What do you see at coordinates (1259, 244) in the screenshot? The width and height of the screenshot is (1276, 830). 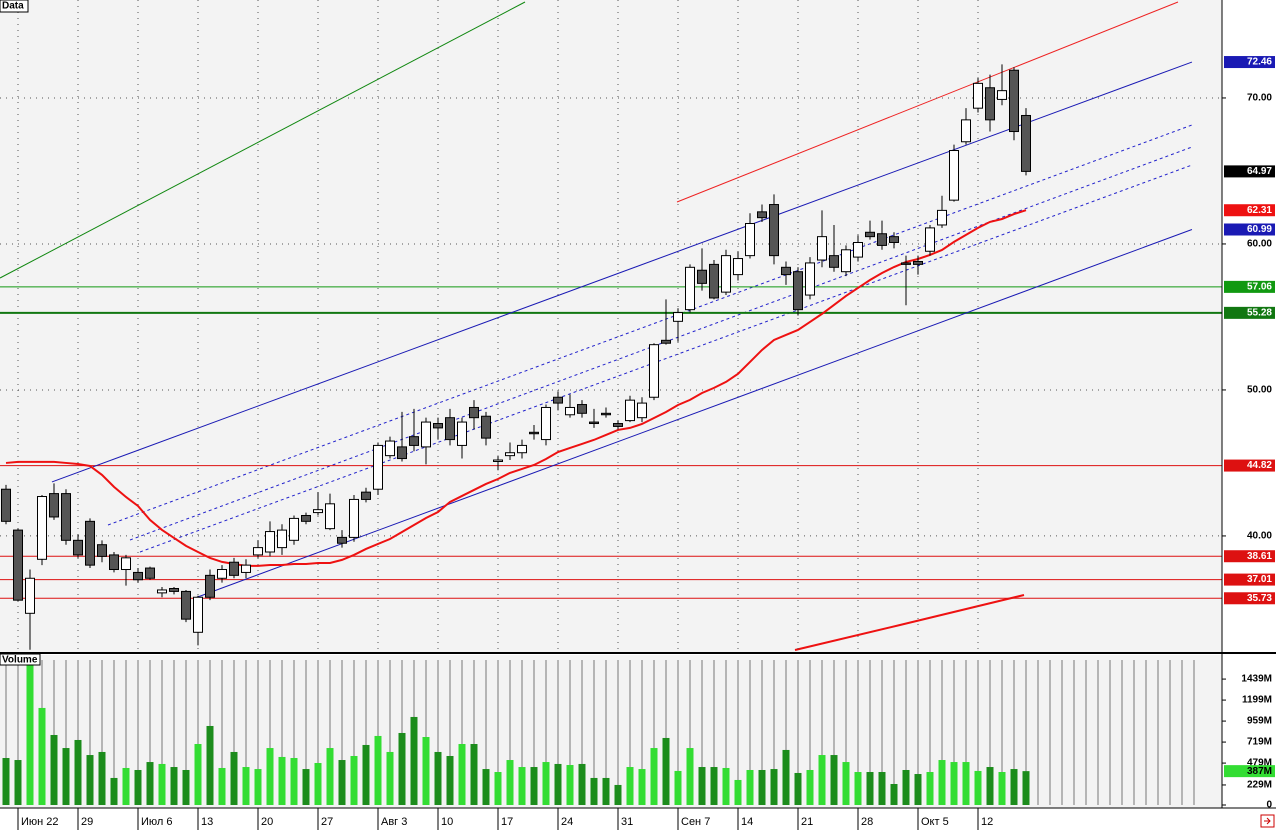 I see `y-tick-label: 60.00` at bounding box center [1259, 244].